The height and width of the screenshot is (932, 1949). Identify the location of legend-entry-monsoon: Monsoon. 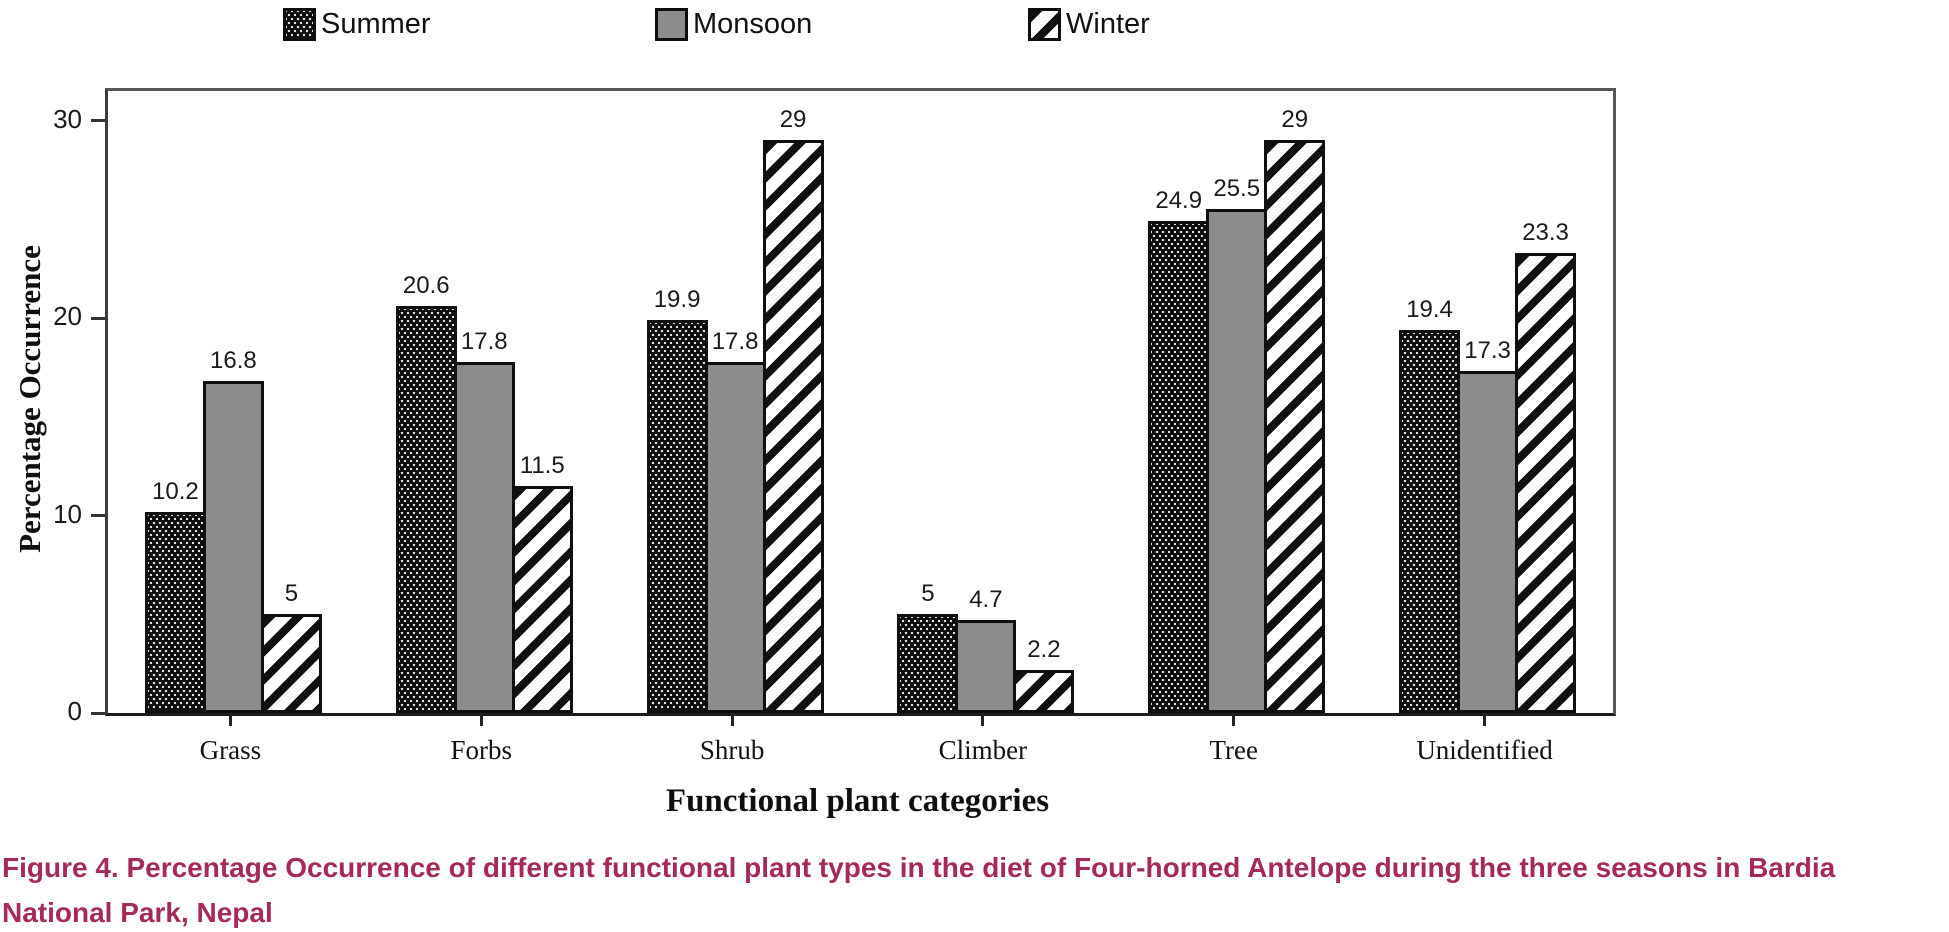
(733, 24).